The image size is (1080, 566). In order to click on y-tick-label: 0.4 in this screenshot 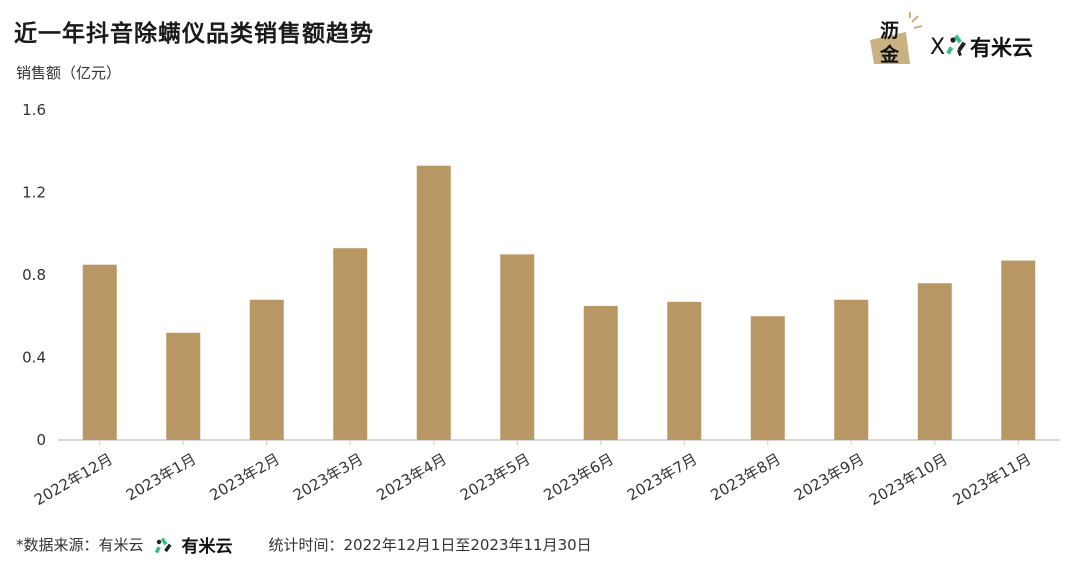, I will do `click(34, 358)`.